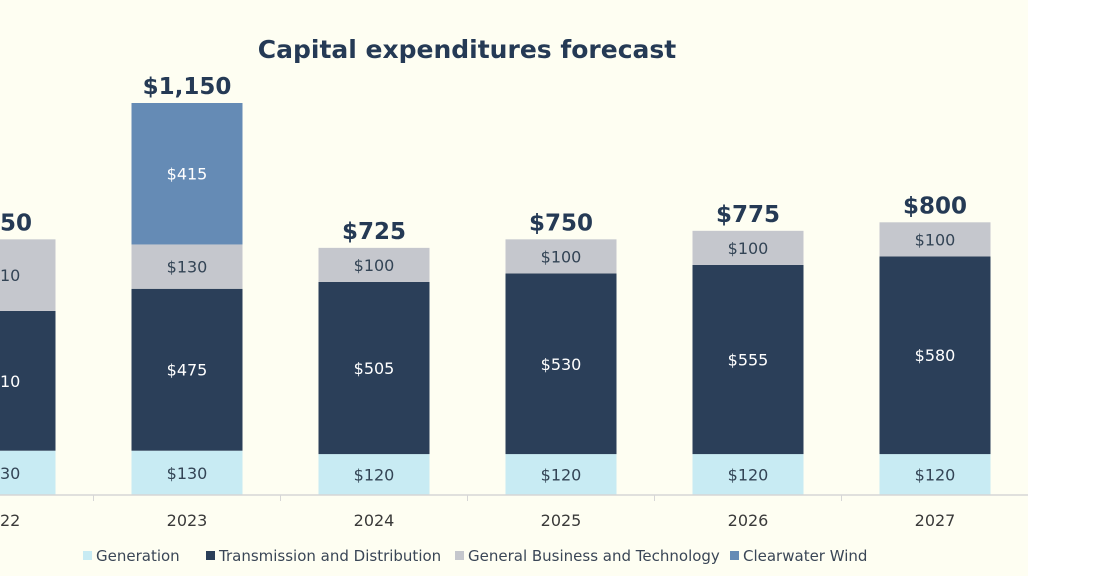  What do you see at coordinates (10, 473) in the screenshot?
I see `data-label-2022-generation: $130` at bounding box center [10, 473].